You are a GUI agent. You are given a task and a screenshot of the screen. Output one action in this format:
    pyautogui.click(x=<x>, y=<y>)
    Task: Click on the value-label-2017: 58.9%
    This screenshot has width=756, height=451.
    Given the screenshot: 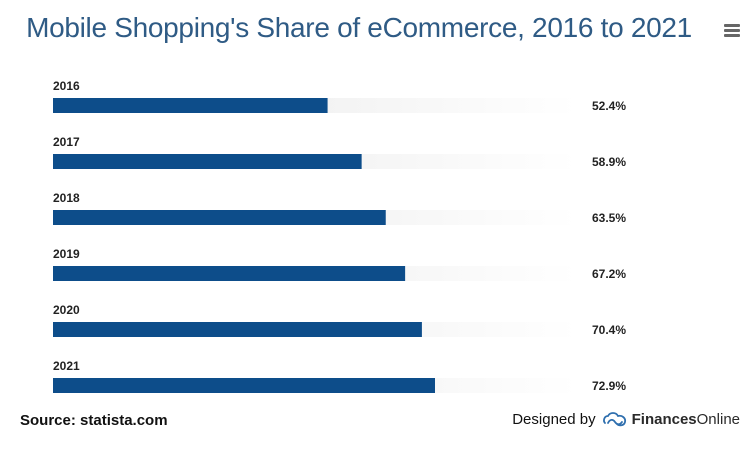 What is the action you would take?
    pyautogui.click(x=609, y=162)
    